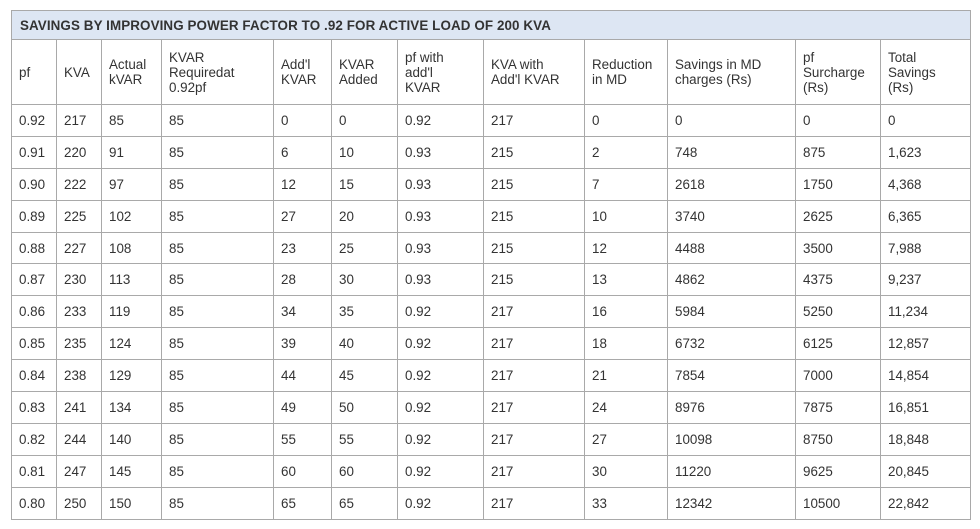 The height and width of the screenshot is (529, 980). Describe the element at coordinates (491, 344) in the screenshot. I see `table-row: 0.85 235 124 85 39 40 0.92 217 18 6732 6125 12,857` at that location.